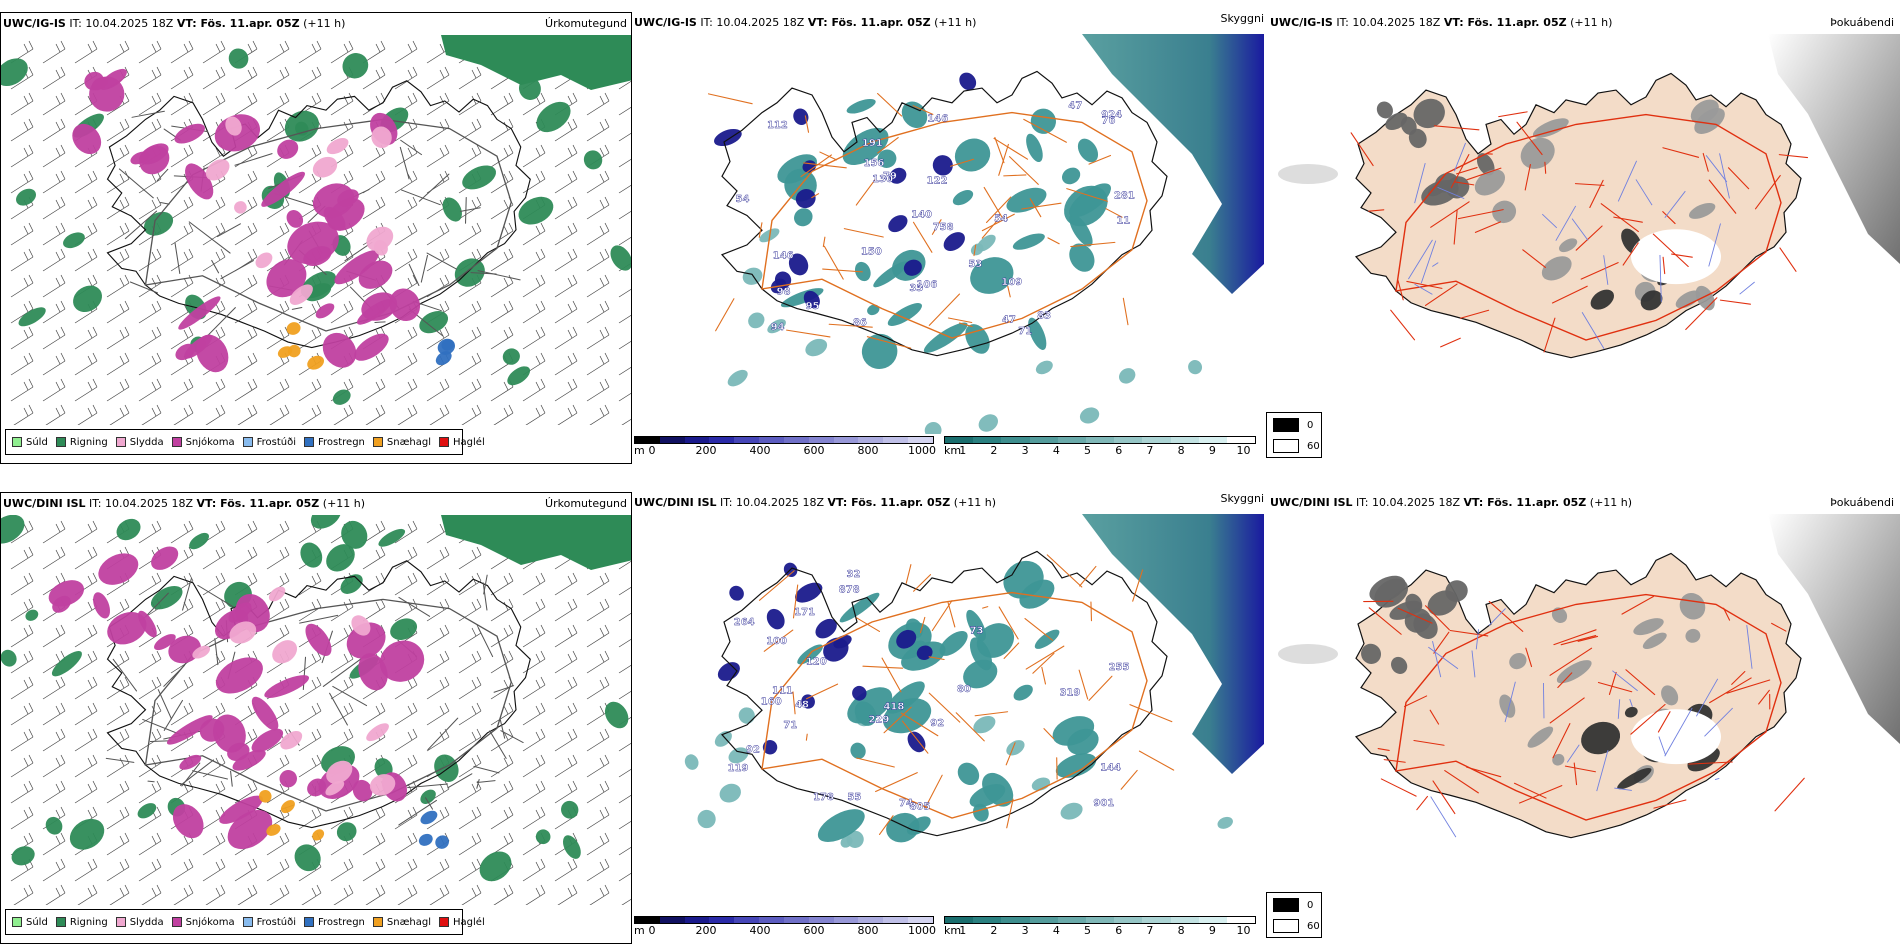  I want to click on cloud-base-label: 54, so click(1001, 219).